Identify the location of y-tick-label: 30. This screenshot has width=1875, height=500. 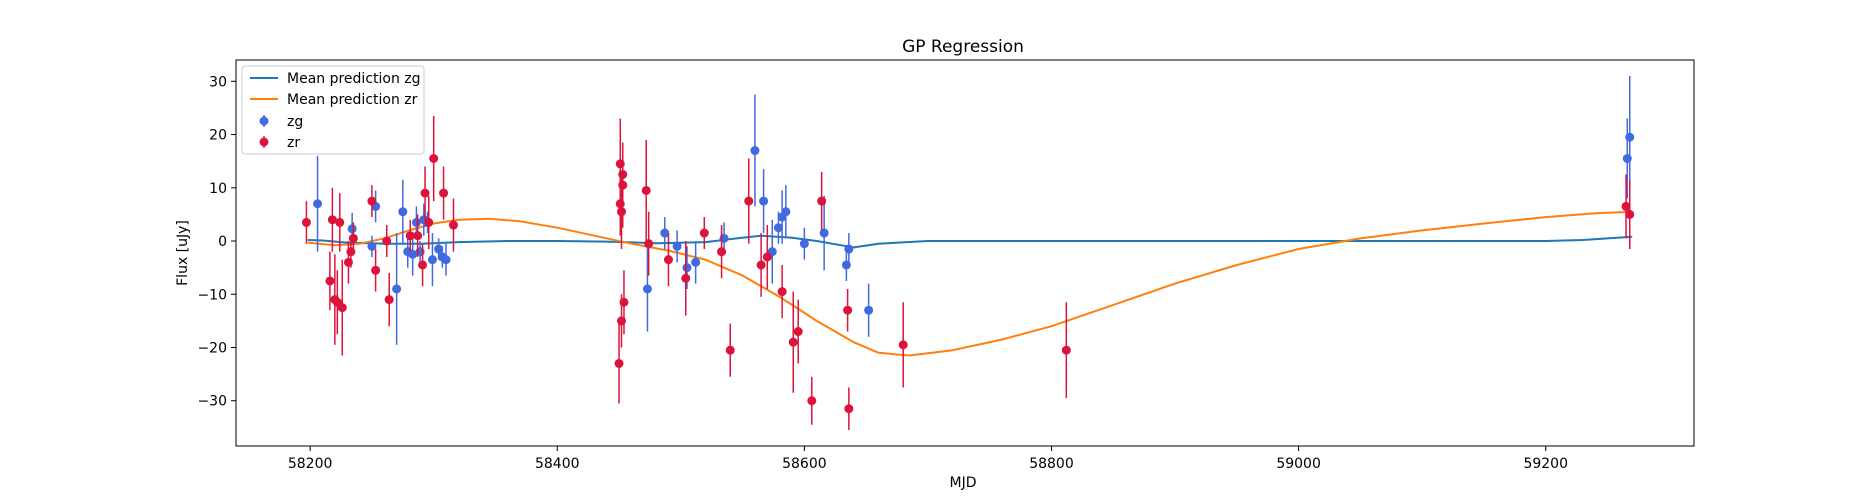
(218, 82).